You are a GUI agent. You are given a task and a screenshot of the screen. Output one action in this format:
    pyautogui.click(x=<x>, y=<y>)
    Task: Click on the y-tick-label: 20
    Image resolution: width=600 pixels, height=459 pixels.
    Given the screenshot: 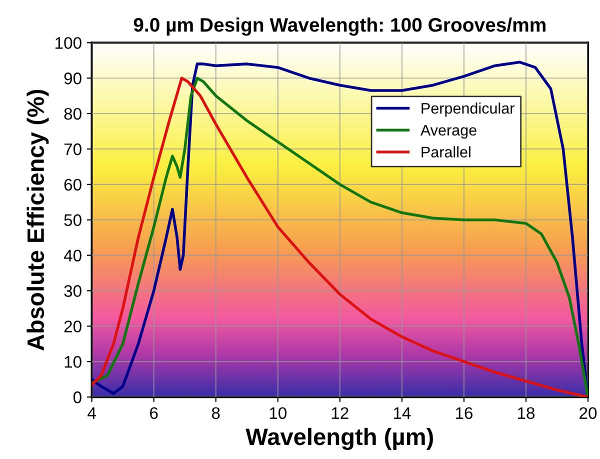 What is the action you would take?
    pyautogui.click(x=73, y=326)
    